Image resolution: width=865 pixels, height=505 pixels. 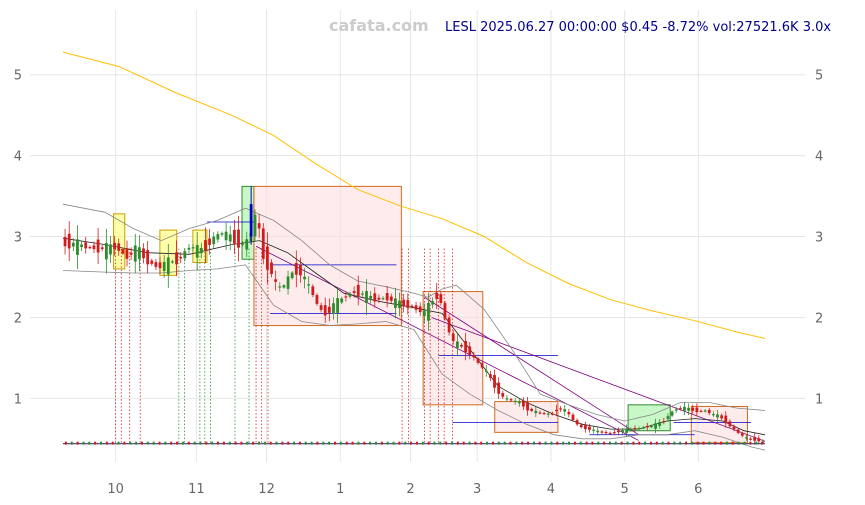 What do you see at coordinates (404, 489) in the screenshot?
I see `x-axis: 10 11 12 1 2 3 4 5 6` at bounding box center [404, 489].